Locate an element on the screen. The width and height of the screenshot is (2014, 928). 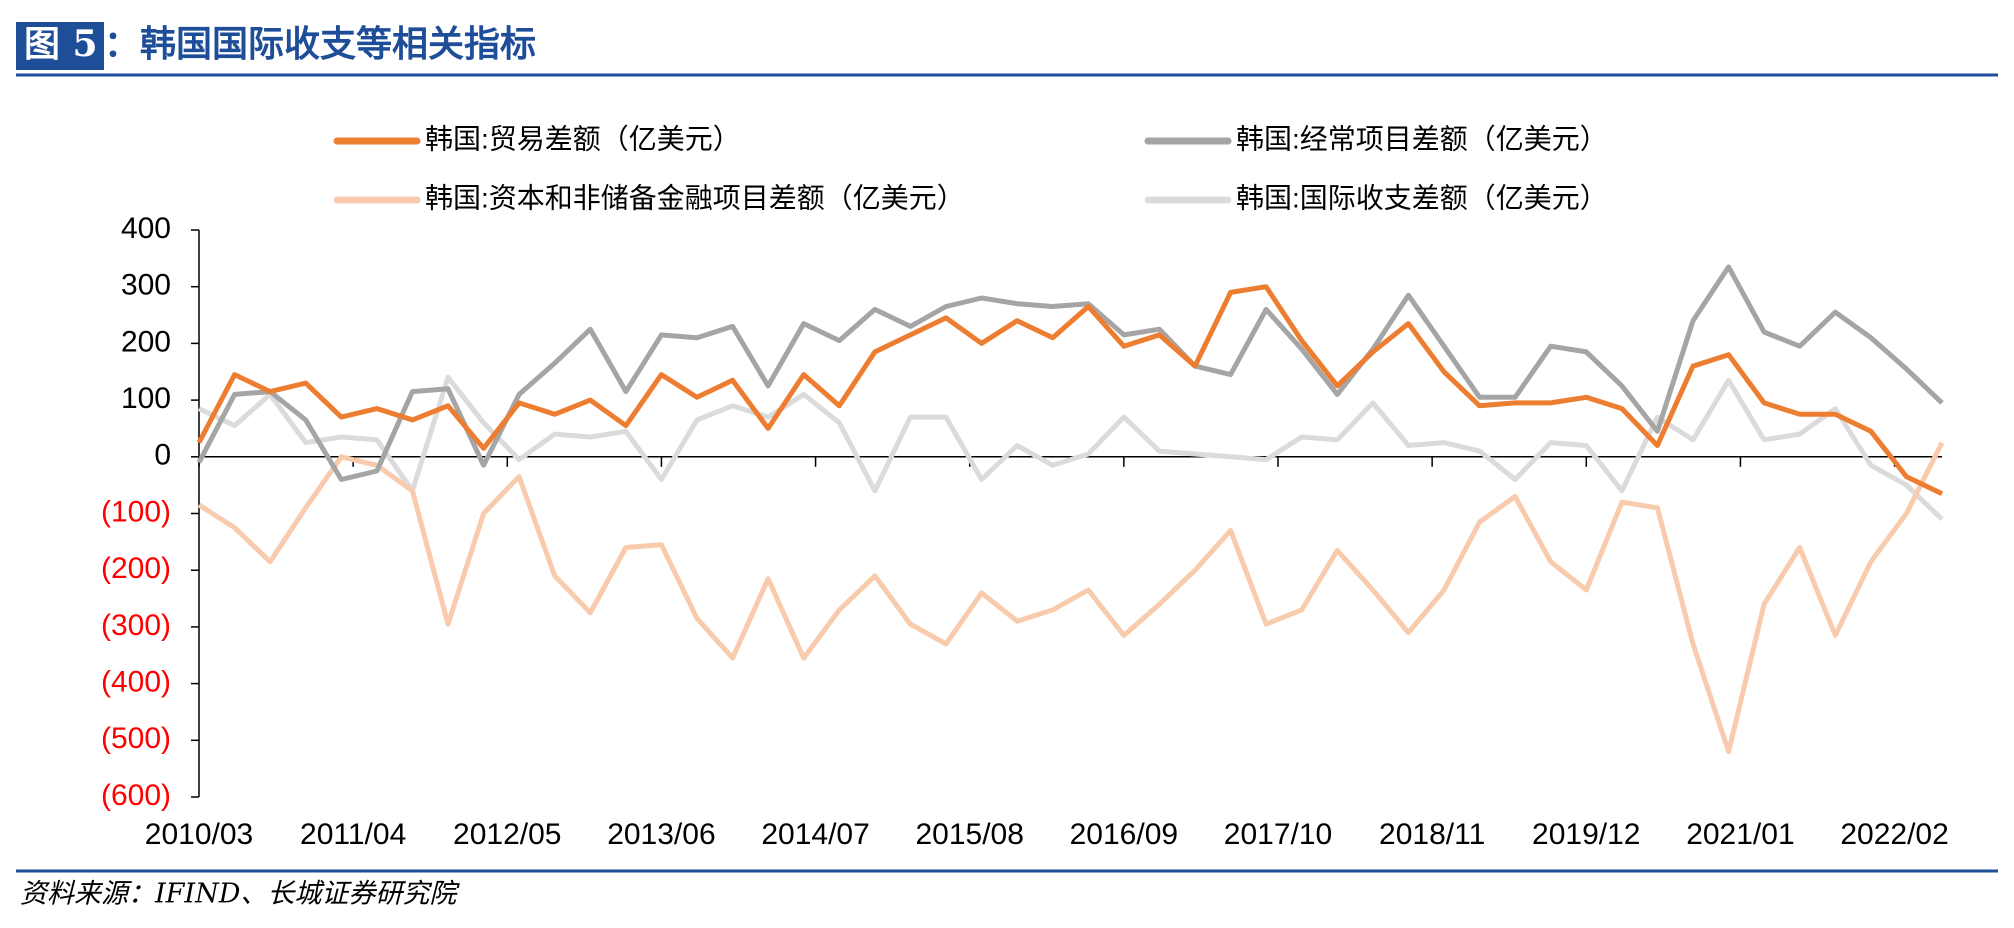
x-tick-label: 2021/01 is located at coordinates (1740, 834).